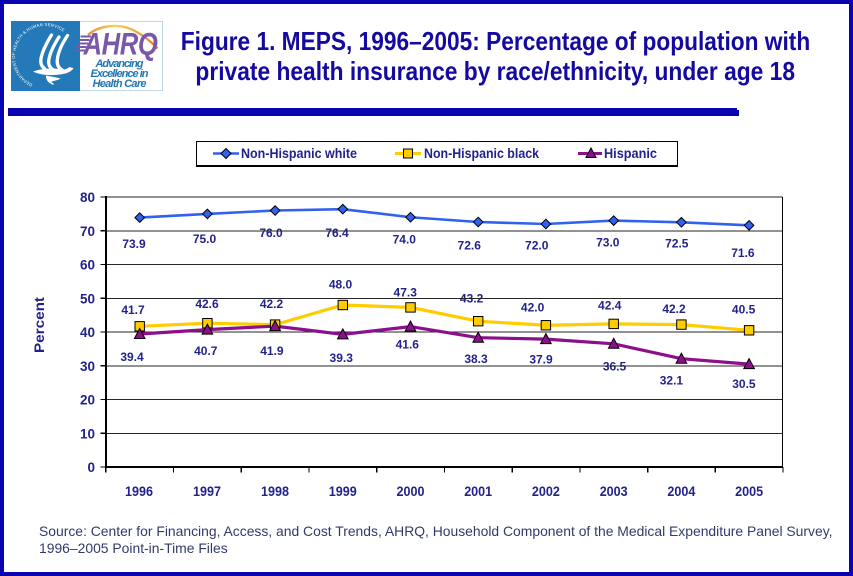  Describe the element at coordinates (681, 491) in the screenshot. I see `svg-text: 2004` at that location.